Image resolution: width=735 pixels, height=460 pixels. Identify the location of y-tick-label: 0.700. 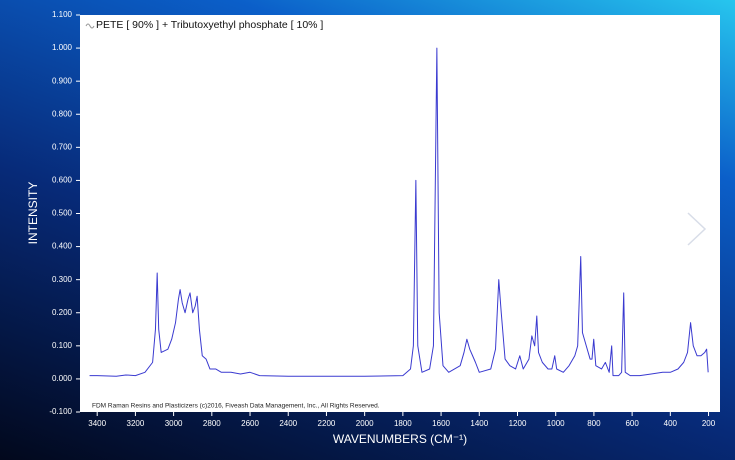
(62, 146).